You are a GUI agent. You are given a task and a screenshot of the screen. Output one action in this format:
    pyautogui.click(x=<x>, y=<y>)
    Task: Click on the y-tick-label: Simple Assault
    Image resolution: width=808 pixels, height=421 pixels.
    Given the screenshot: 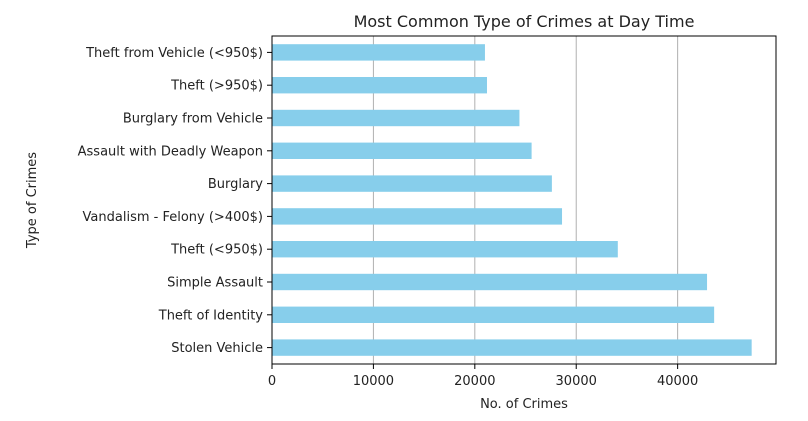 What is the action you would take?
    pyautogui.click(x=215, y=283)
    